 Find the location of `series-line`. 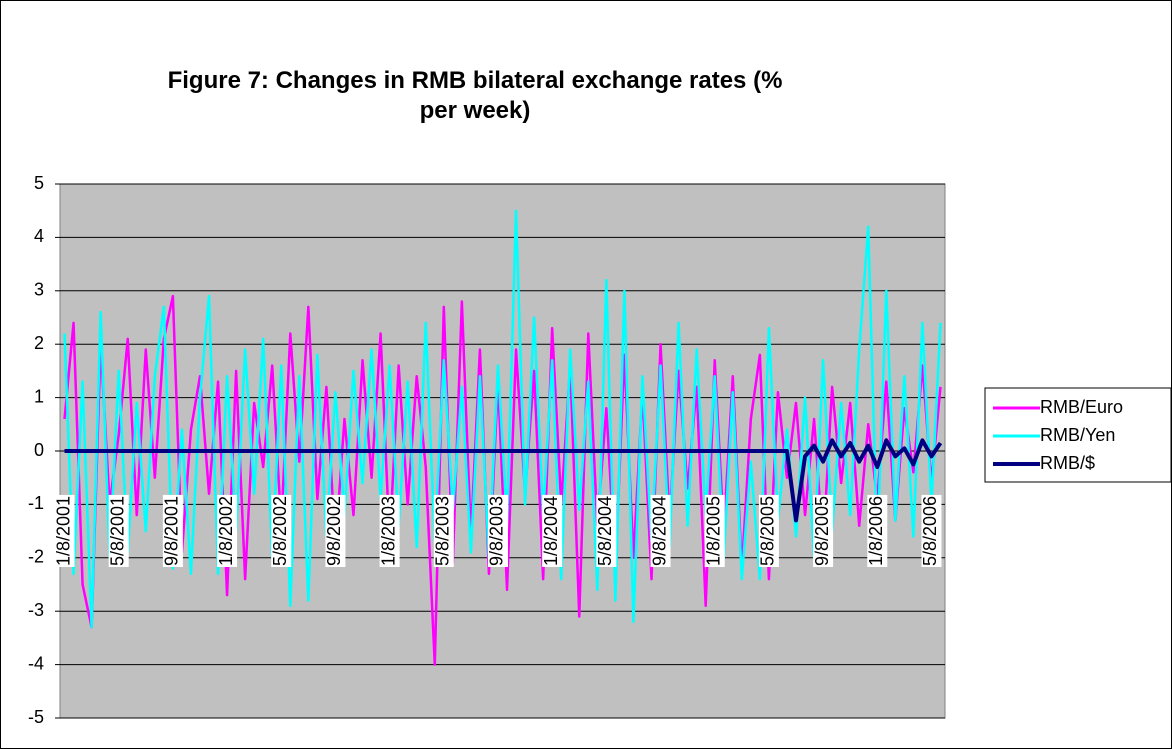

series-line is located at coordinates (503, 480).